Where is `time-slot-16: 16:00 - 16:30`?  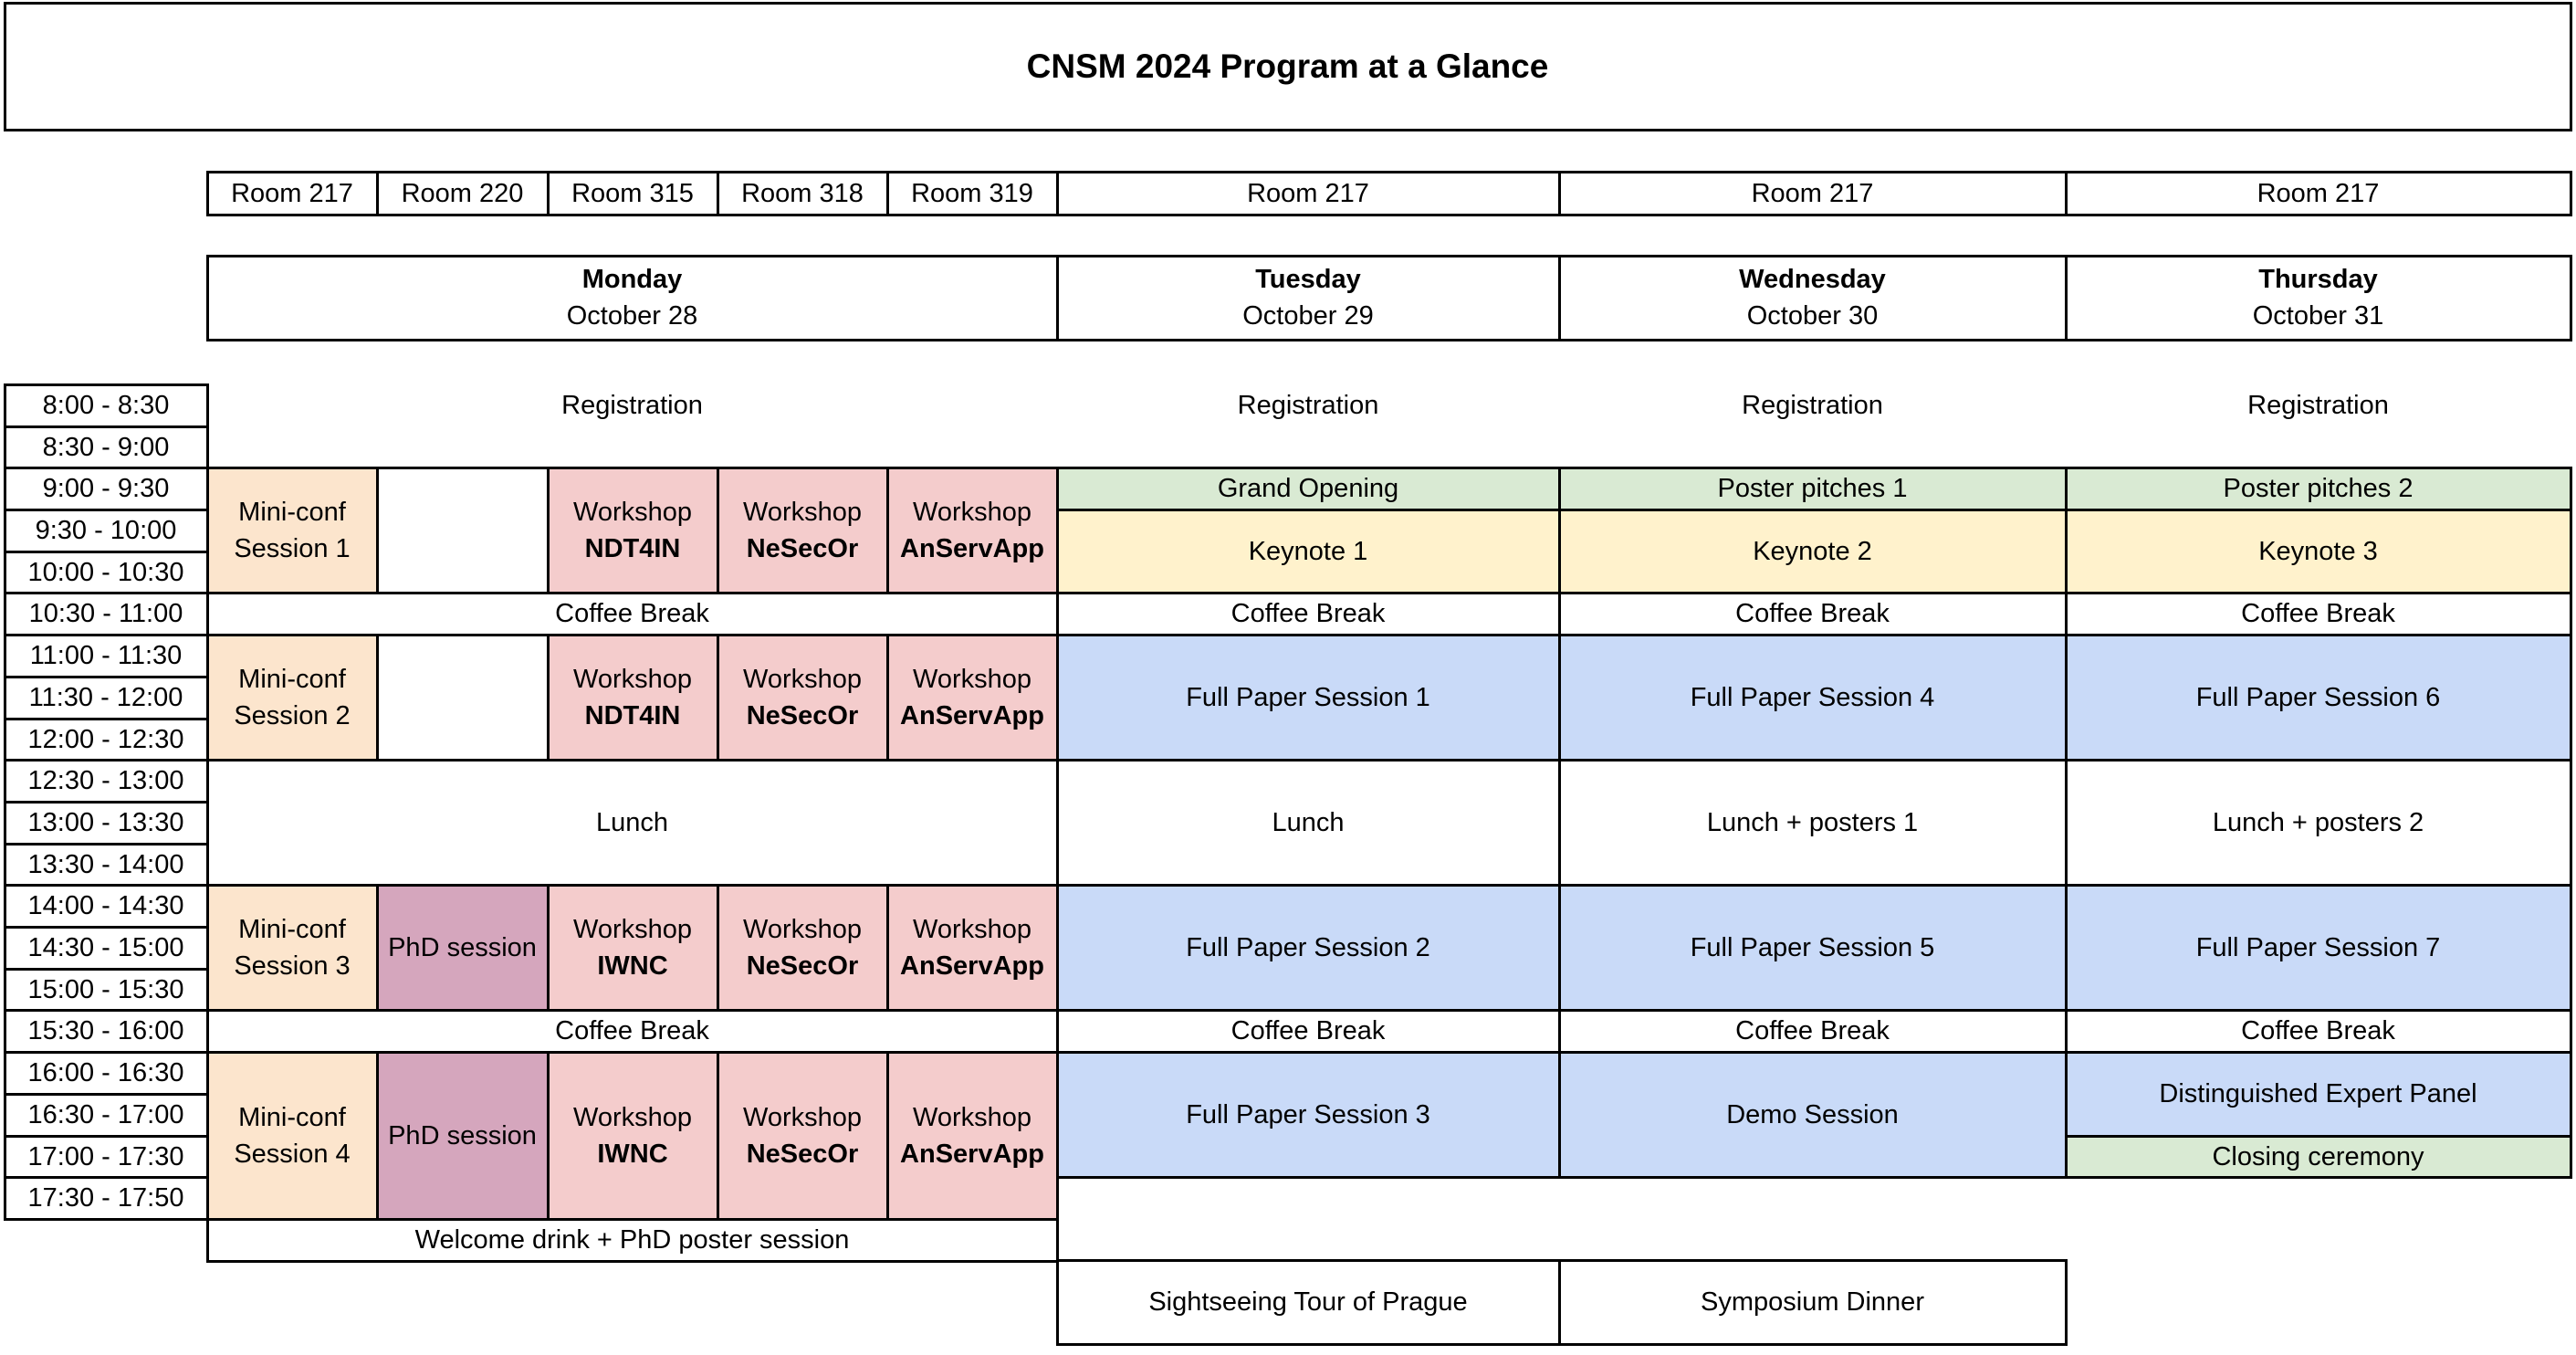
time-slot-16: 16:00 - 16:30 is located at coordinates (106, 1073).